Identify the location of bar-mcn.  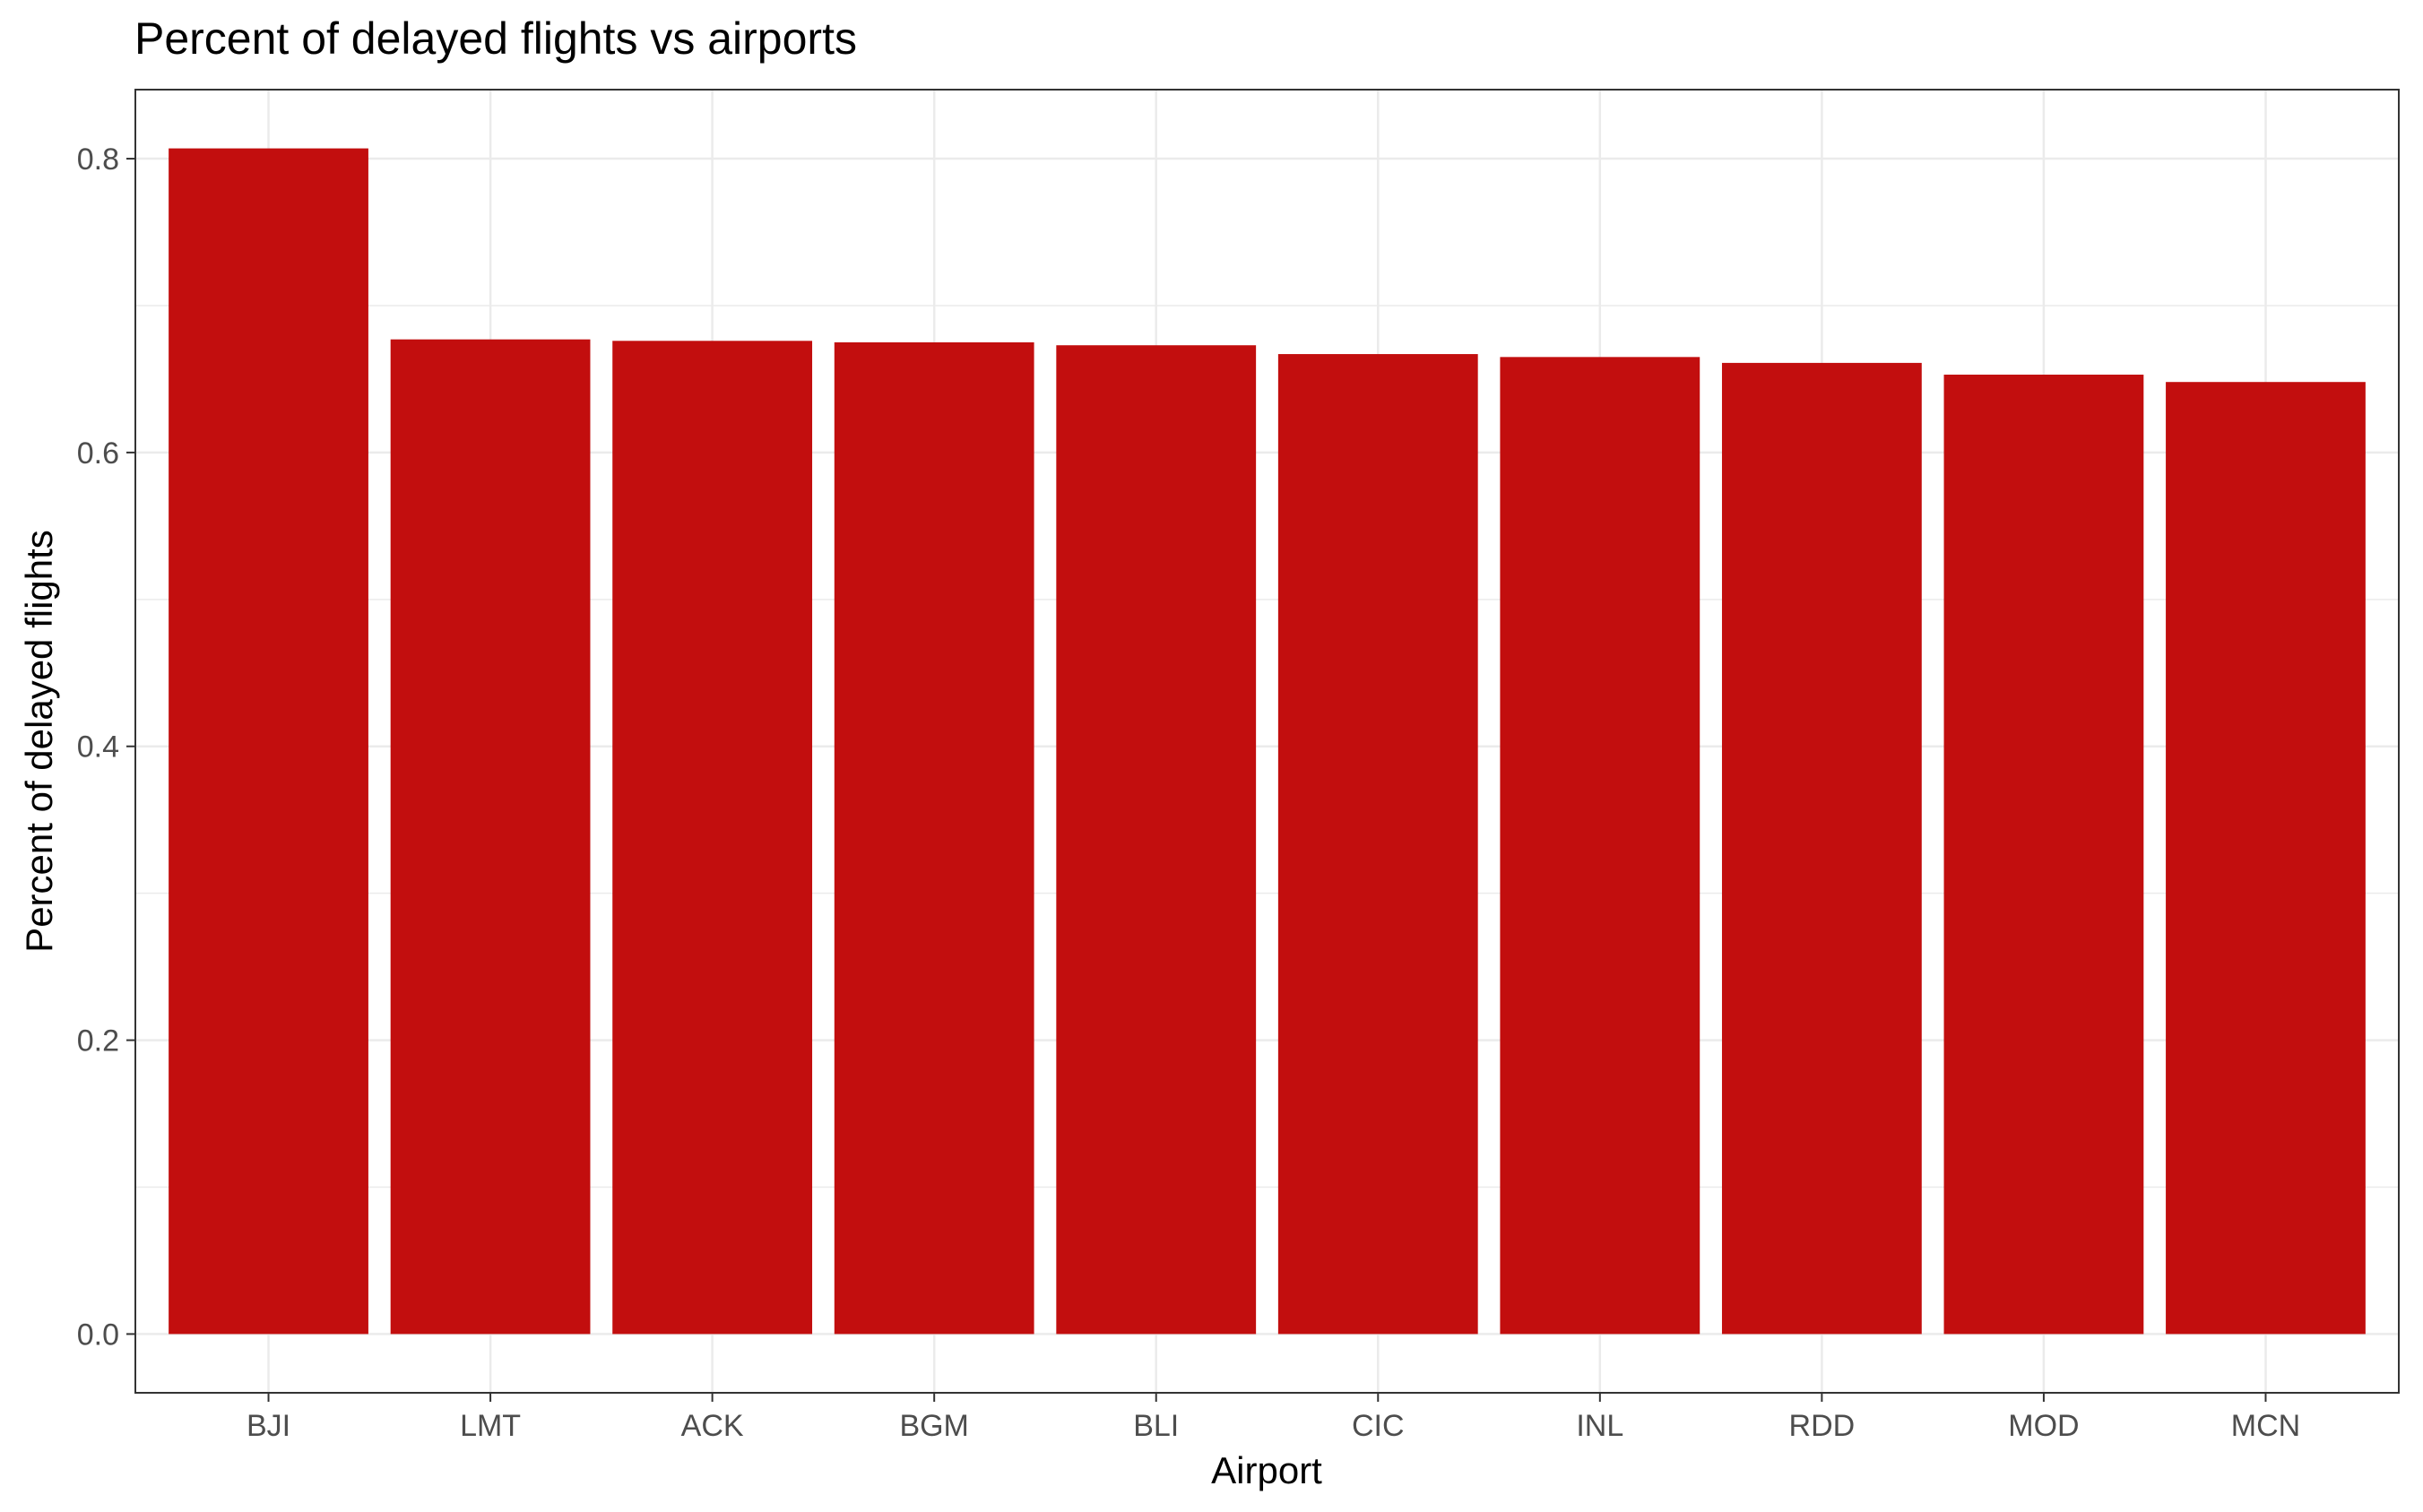
(2266, 858).